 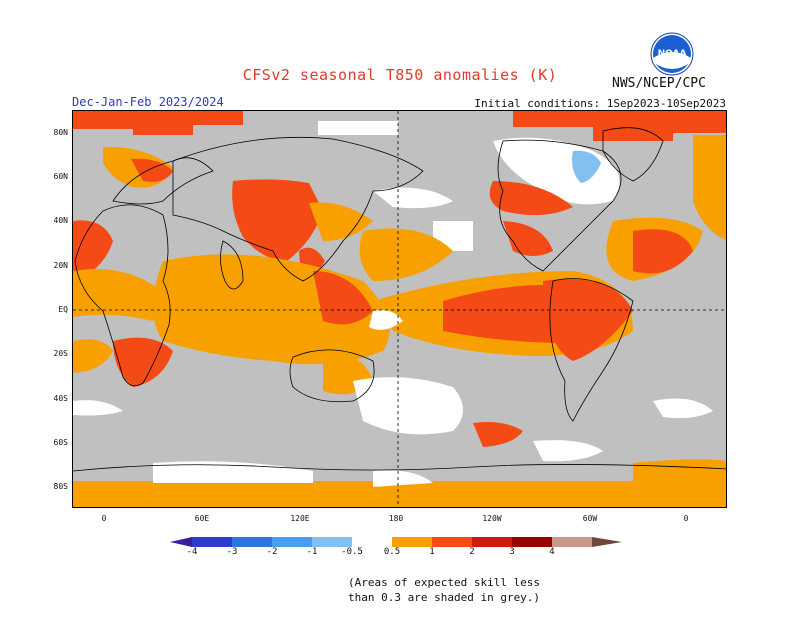 I want to click on noaa-logo-text: NOAA, so click(x=672, y=54).